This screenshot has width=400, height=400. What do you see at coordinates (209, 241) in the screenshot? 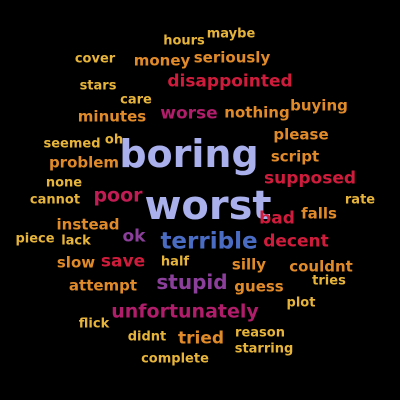
I see `word-terrible: terrible` at bounding box center [209, 241].